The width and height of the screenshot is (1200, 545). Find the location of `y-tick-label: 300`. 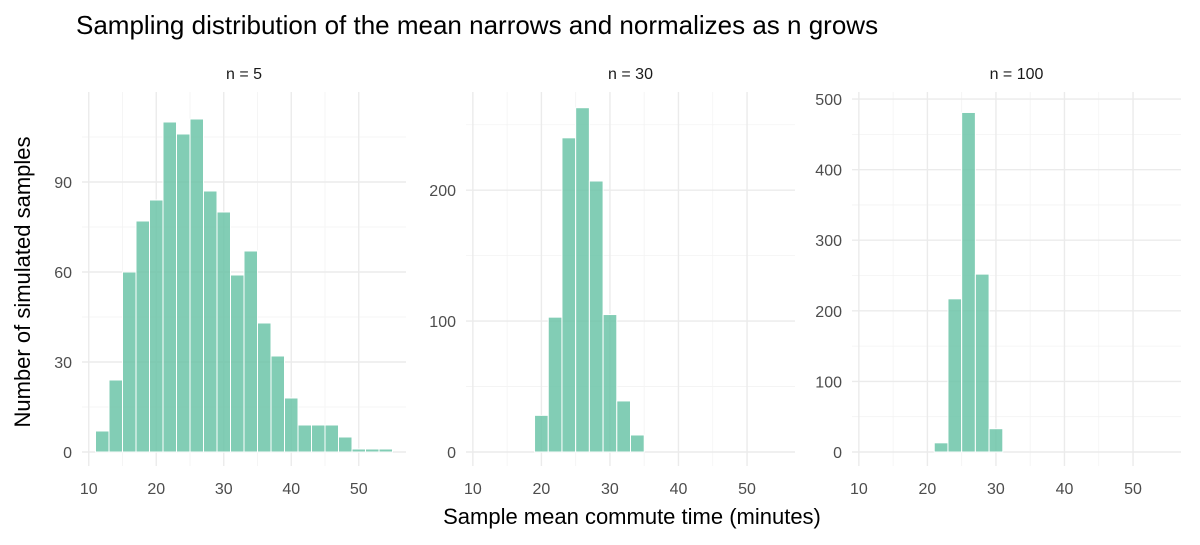

y-tick-label: 300 is located at coordinates (828, 241).